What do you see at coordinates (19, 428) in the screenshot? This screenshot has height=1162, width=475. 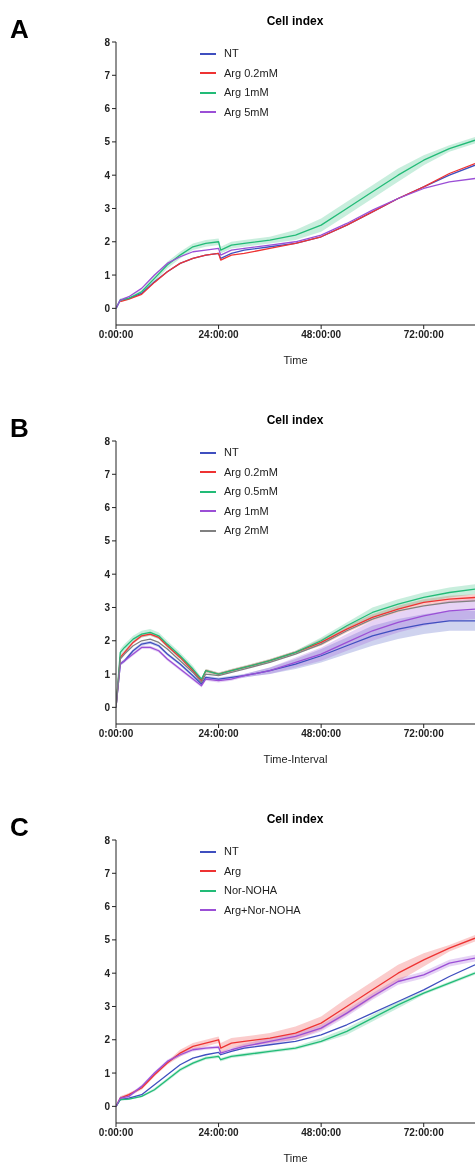 I see `text: B` at bounding box center [19, 428].